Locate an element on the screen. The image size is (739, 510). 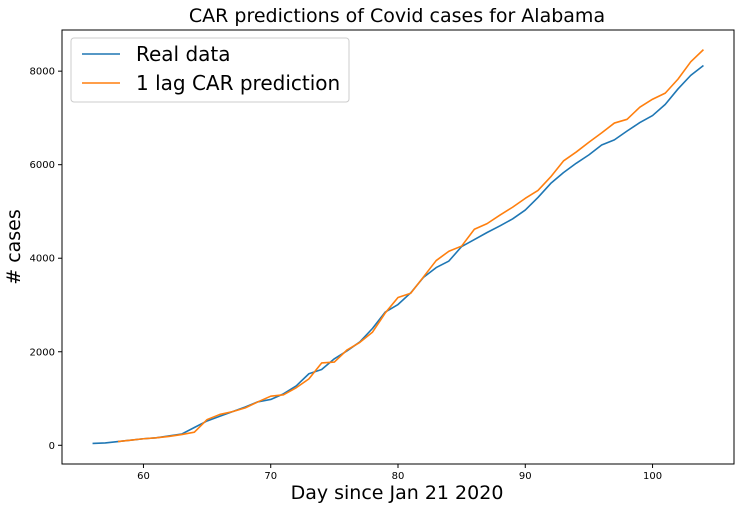
x-axis: 60 70 80 90 100 is located at coordinates (399, 473).